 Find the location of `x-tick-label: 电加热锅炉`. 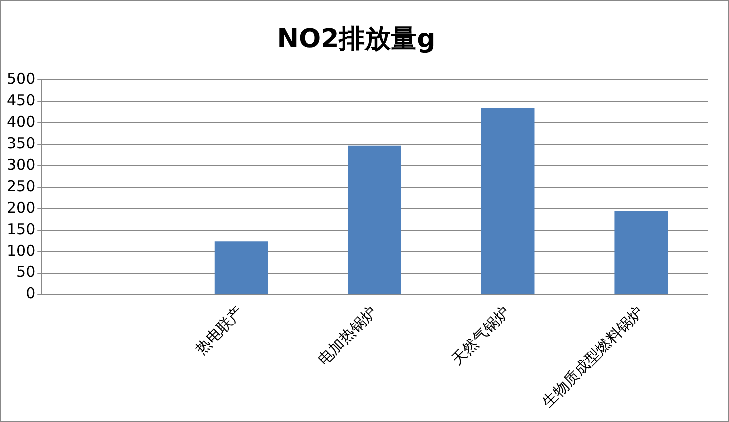

x-tick-label: 电加热锅炉 is located at coordinates (347, 336).